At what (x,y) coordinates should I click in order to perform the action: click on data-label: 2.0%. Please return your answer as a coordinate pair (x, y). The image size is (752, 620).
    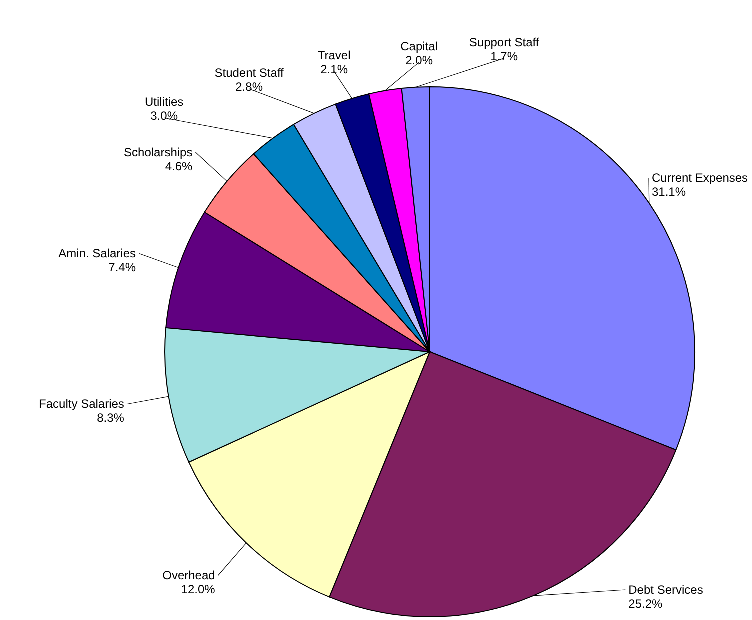
    Looking at the image, I should click on (420, 60).